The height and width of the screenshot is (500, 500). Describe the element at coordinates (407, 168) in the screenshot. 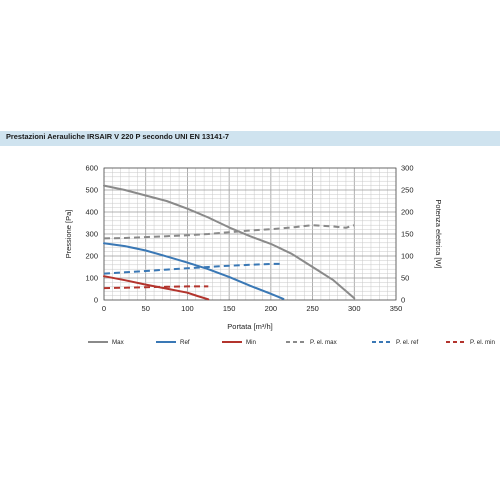

I see `y2-tick-label: 300` at that location.